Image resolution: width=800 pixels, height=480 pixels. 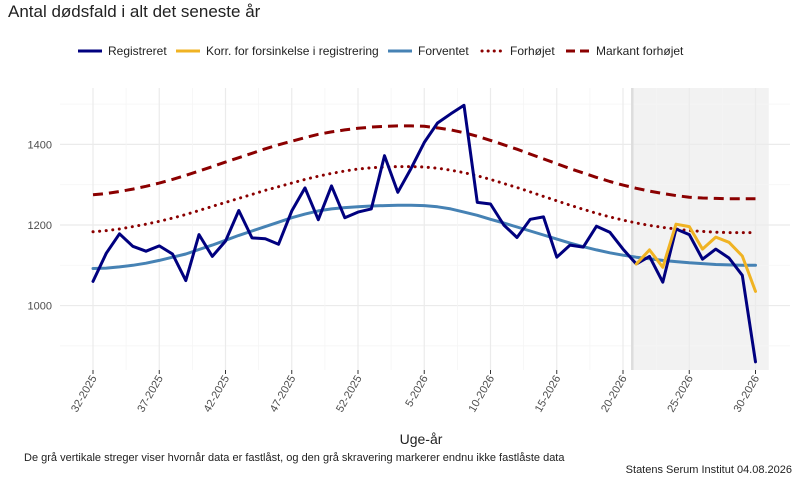 I want to click on x-tick-label: 30-2026, so click(x=747, y=394).